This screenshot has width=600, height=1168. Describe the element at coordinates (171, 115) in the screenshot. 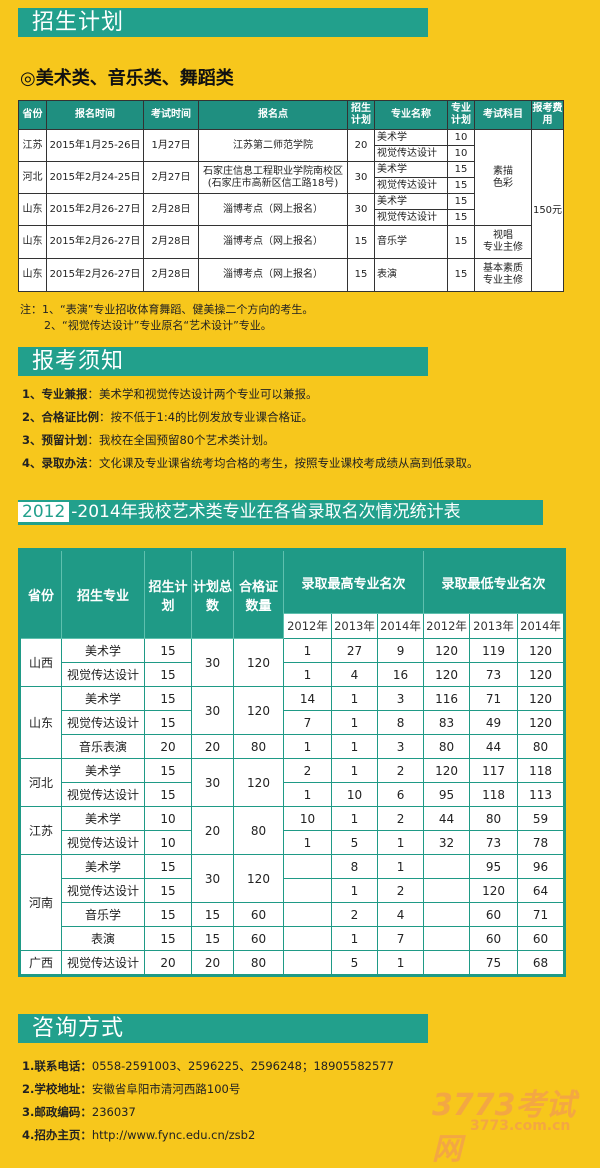

I see `header-cell: 考试时间` at that location.